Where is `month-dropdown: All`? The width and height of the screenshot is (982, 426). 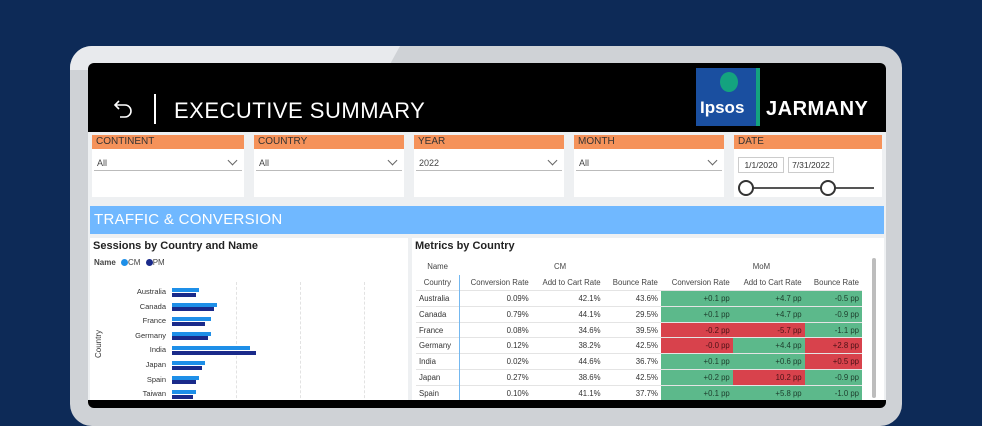 month-dropdown: All is located at coordinates (649, 163).